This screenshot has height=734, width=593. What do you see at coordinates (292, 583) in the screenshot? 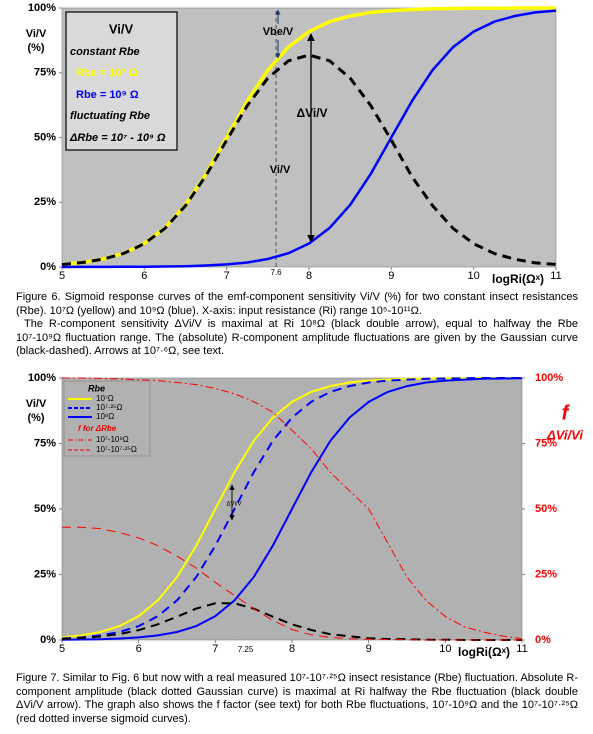
I see `series-line` at bounding box center [292, 583].